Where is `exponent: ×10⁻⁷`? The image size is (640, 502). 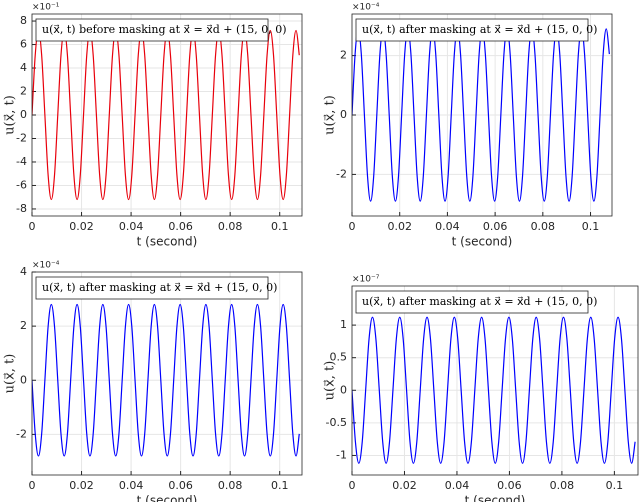 exponent: ×10⁻⁷ is located at coordinates (366, 280).